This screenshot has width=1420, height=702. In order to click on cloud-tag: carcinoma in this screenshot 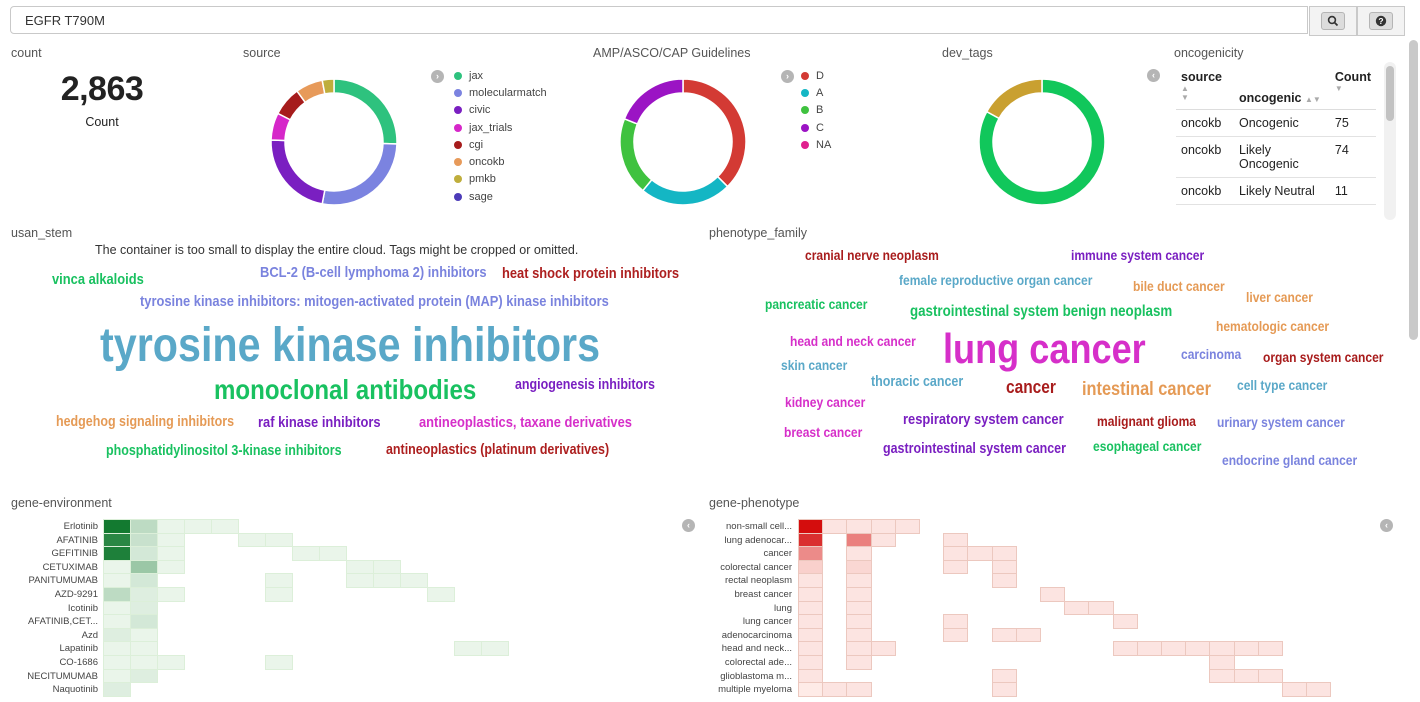, I will do `click(1211, 354)`.